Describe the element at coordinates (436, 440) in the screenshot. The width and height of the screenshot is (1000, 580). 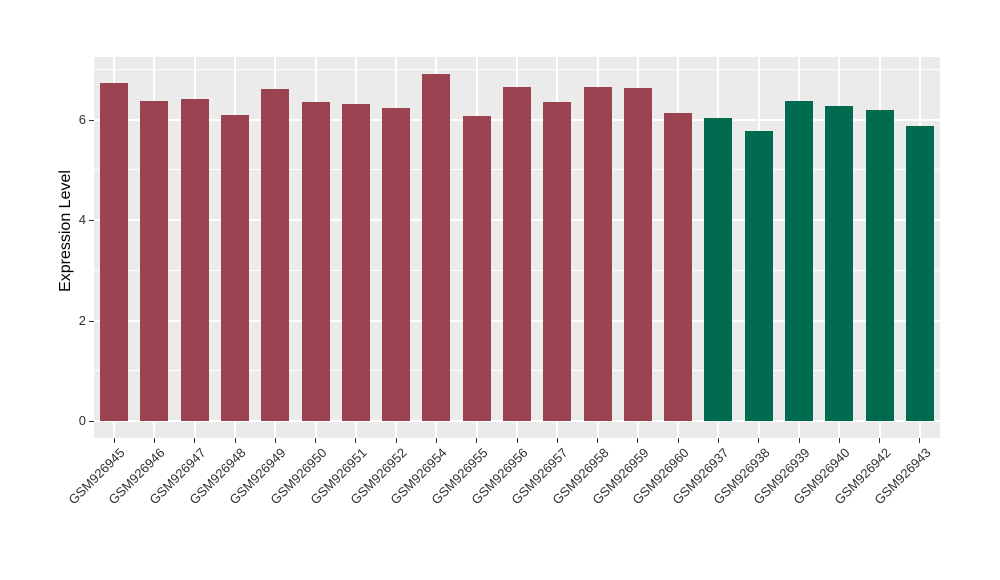
I see `x-tick-mark-GSM926954` at that location.